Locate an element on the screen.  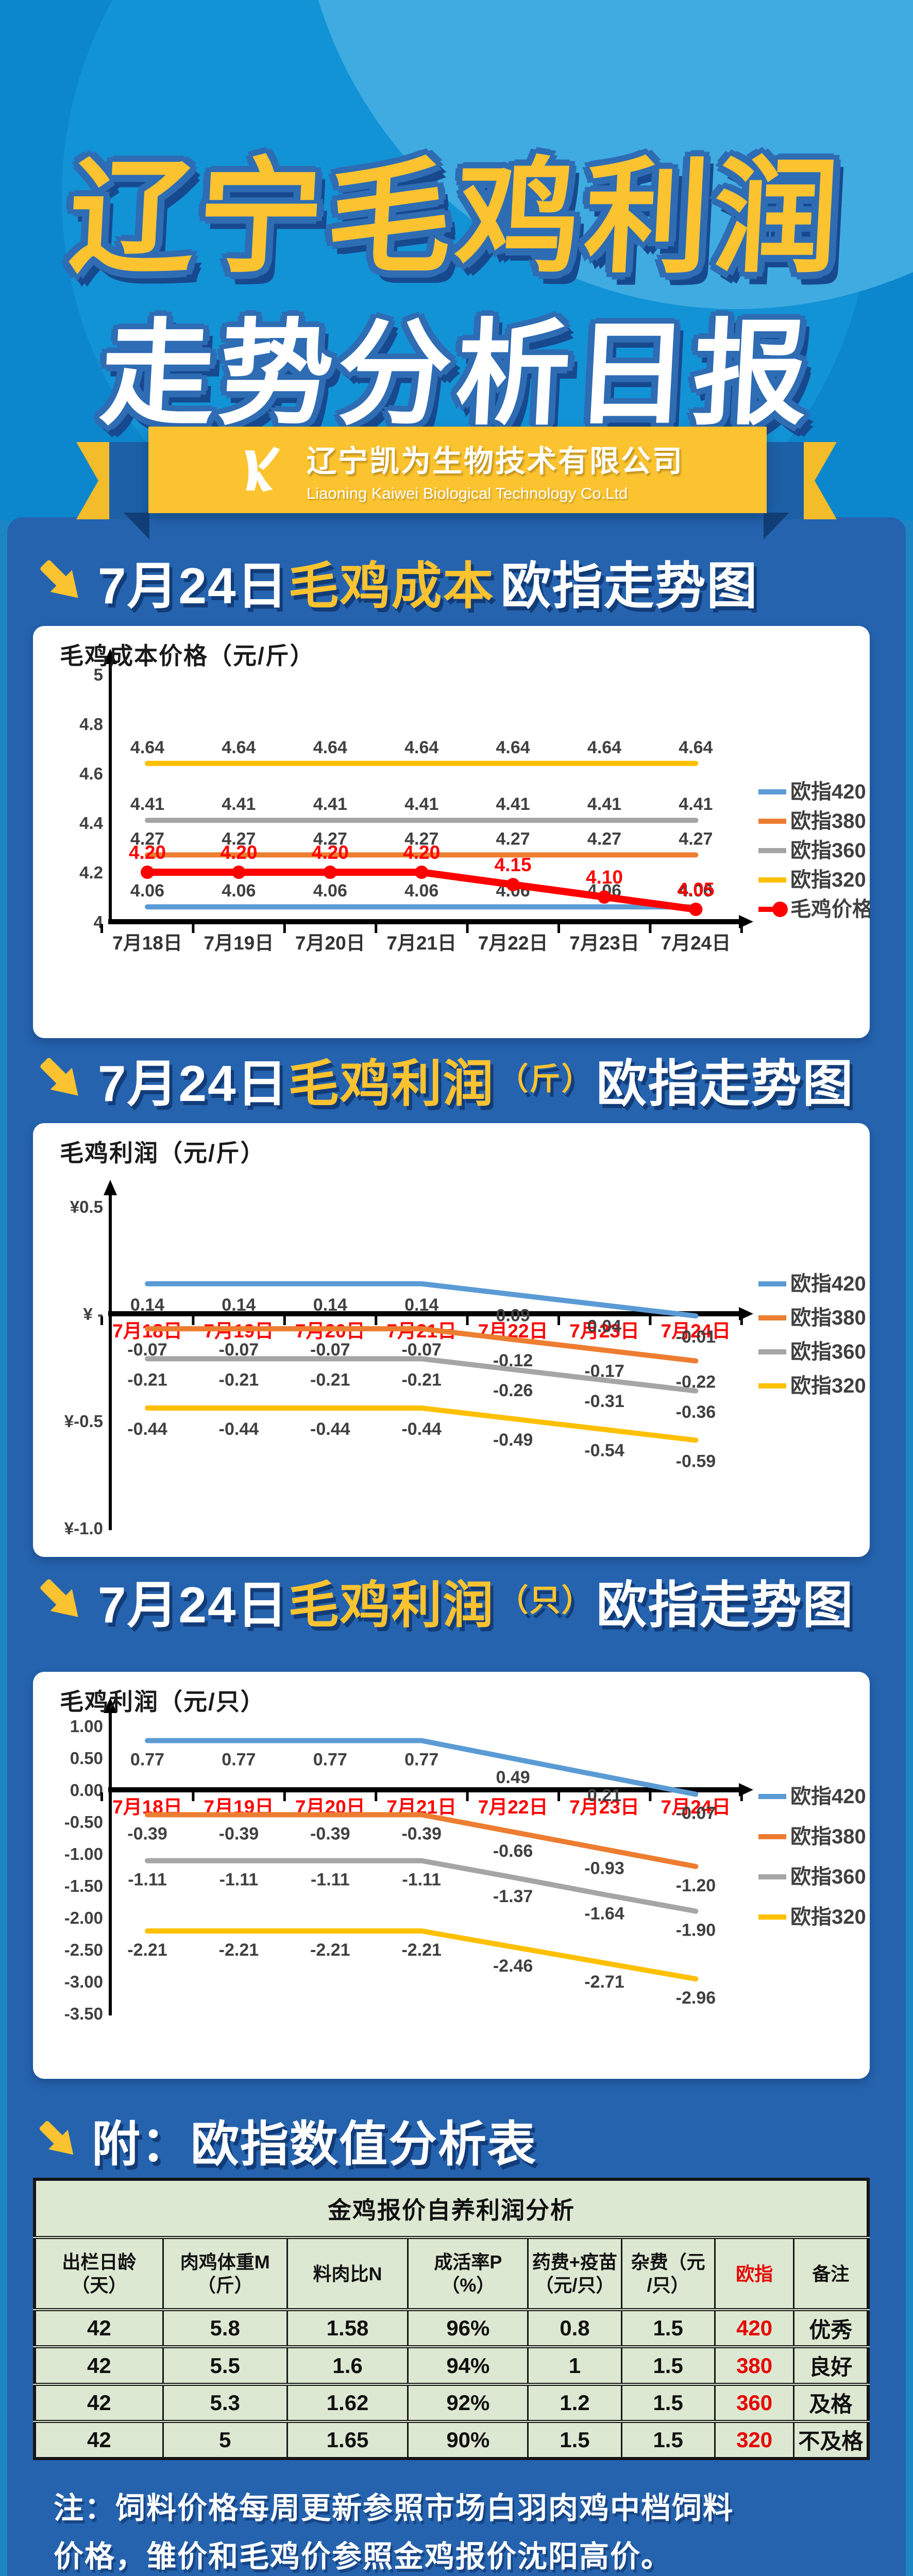
line-欧指360 is located at coordinates (422, 1886).